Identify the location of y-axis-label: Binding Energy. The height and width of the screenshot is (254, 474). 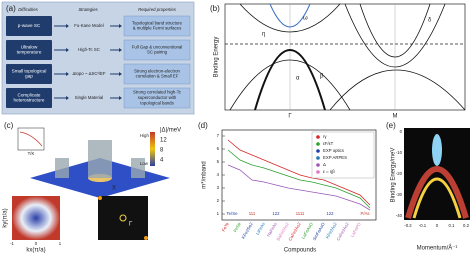
(217, 57).